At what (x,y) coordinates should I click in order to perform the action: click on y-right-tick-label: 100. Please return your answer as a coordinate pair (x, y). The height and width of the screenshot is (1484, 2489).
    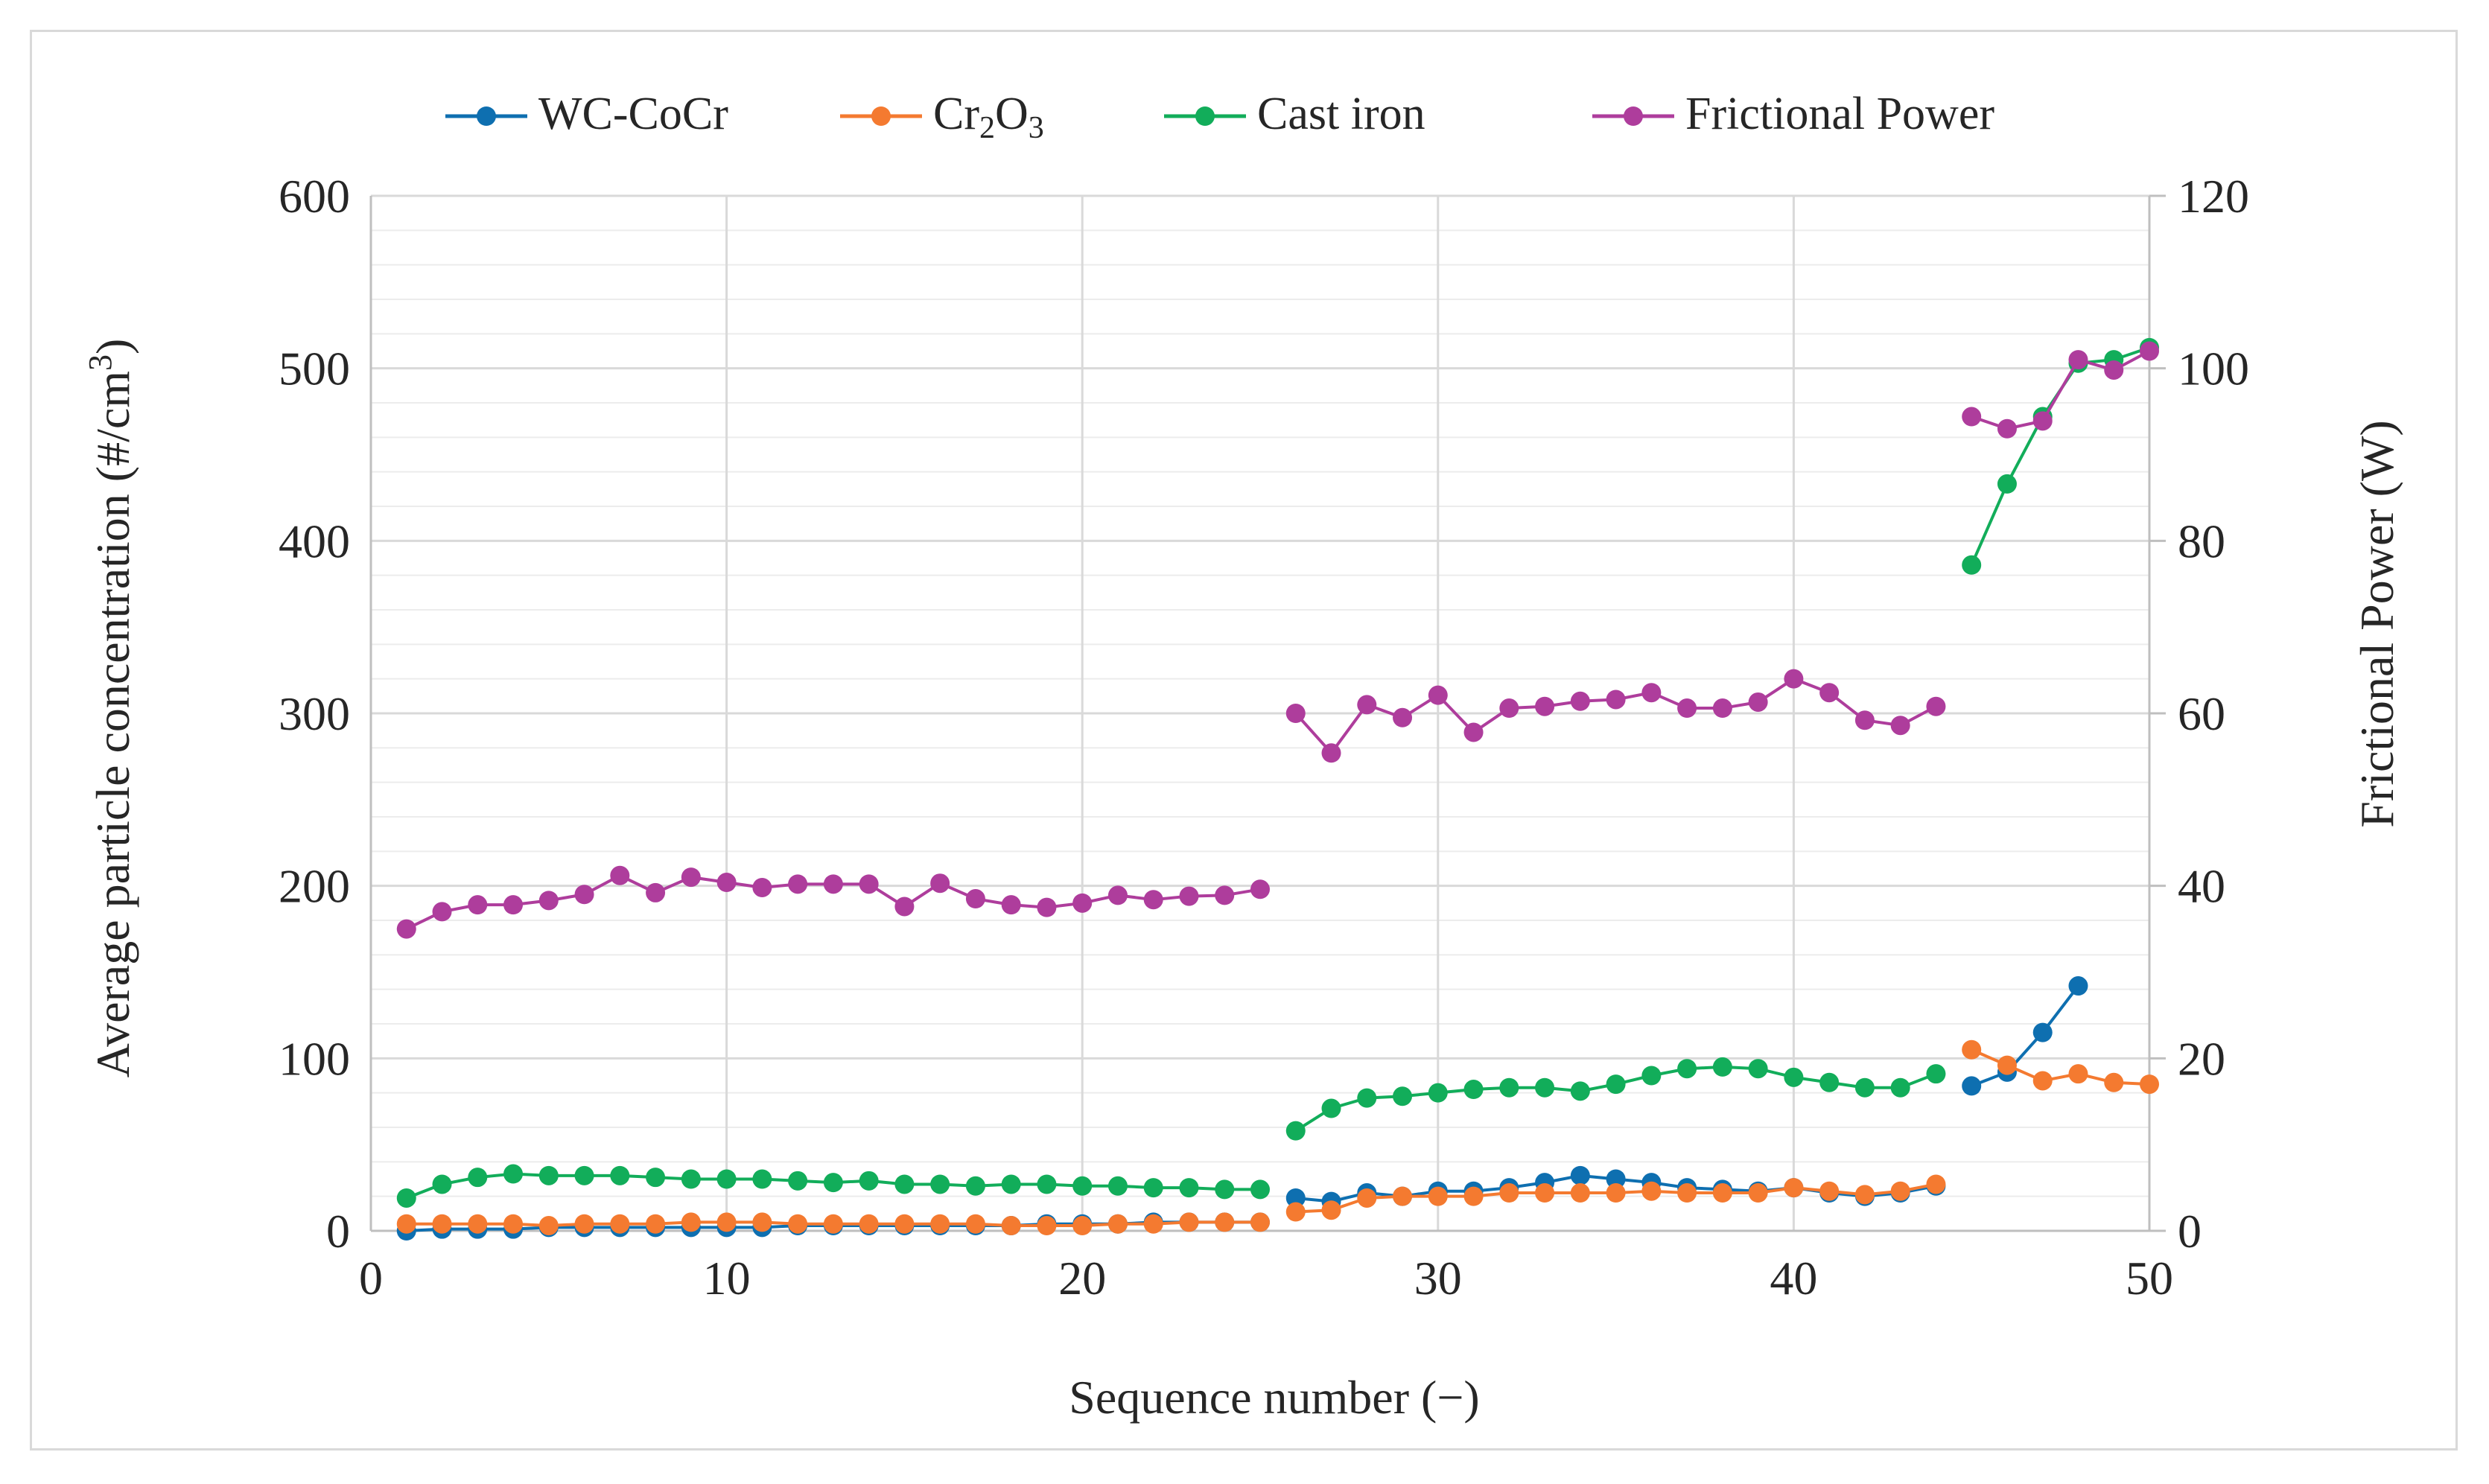
    Looking at the image, I should click on (2213, 369).